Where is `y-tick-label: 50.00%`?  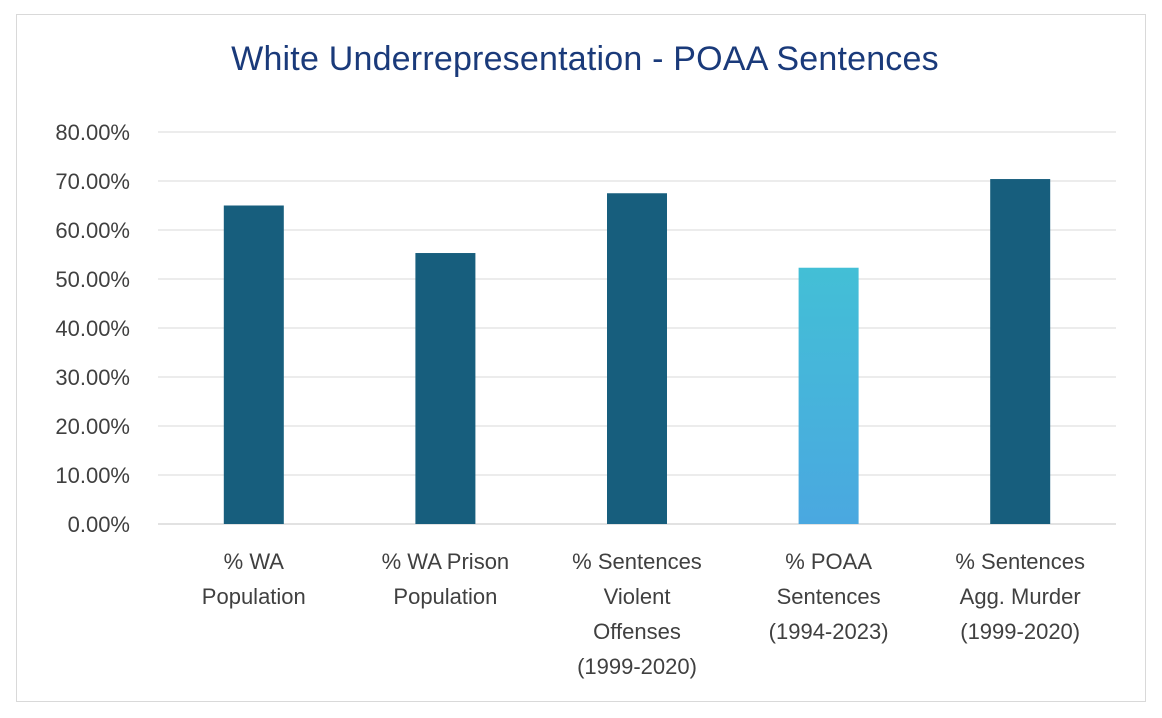 y-tick-label: 50.00% is located at coordinates (92, 279).